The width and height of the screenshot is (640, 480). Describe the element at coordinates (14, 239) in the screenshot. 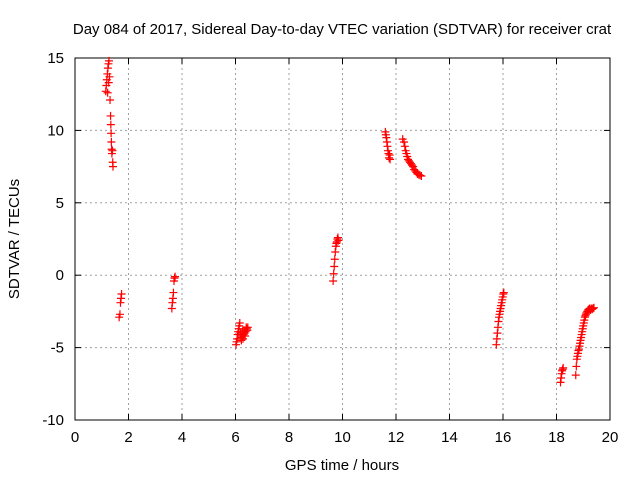

I see `y-axis-label: SDTVAR / TECUs` at that location.